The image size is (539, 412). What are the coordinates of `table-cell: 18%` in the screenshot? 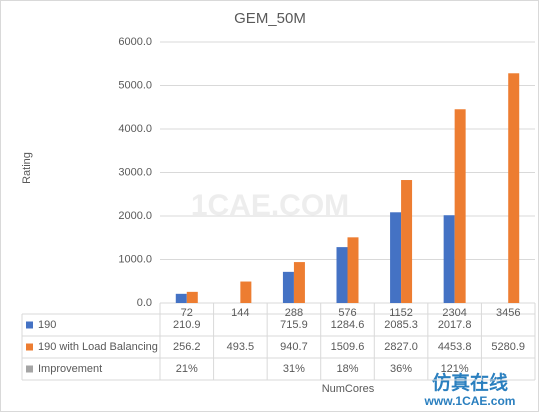 It's located at (347, 369).